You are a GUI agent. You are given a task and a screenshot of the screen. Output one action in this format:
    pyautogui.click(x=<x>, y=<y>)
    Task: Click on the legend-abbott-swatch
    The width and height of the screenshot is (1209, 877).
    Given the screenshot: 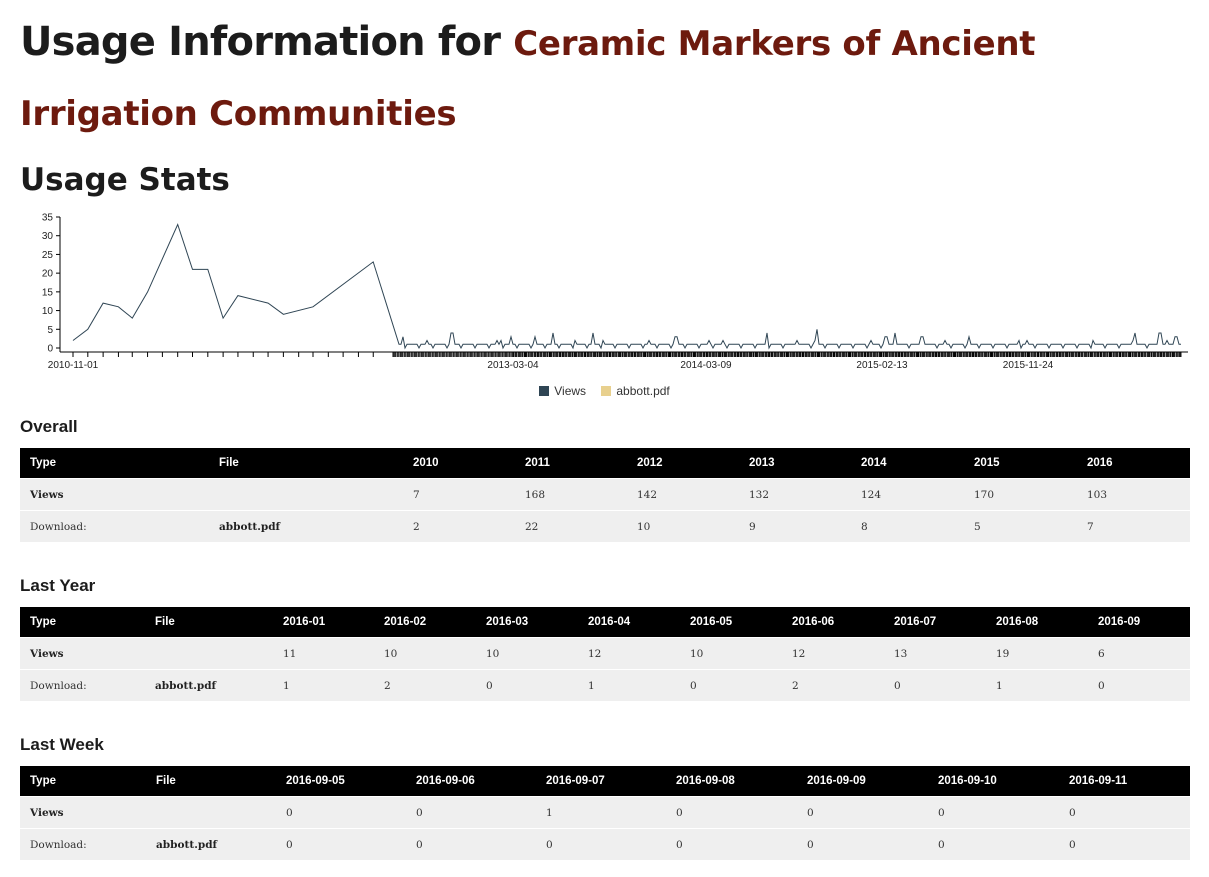 What is the action you would take?
    pyautogui.click(x=606, y=391)
    